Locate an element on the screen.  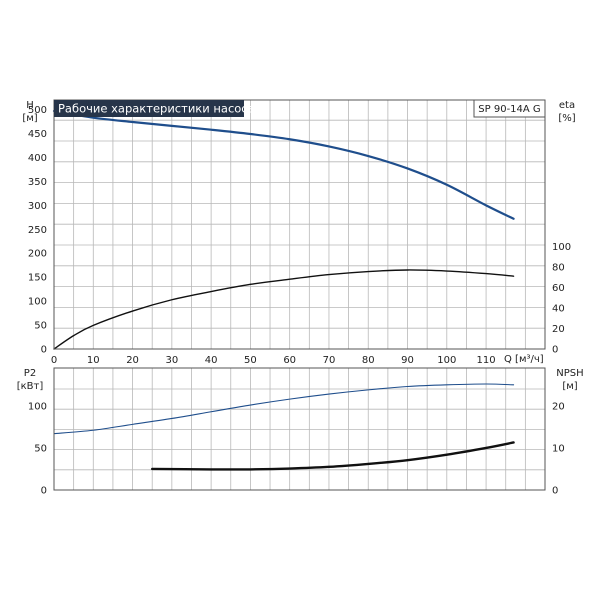
x-tick-label: 100 is located at coordinates (446, 360).